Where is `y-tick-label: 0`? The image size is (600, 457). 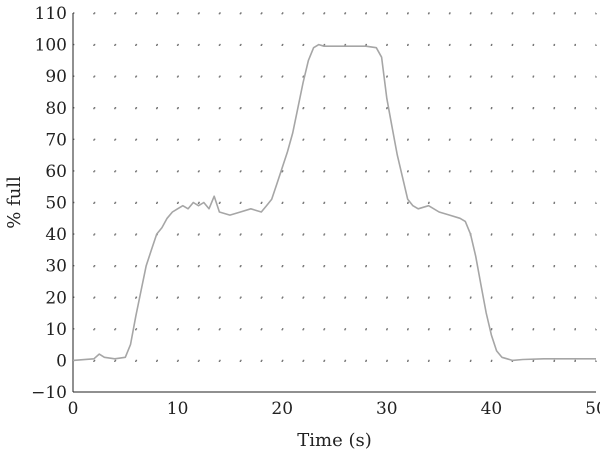
y-tick-label: 0 is located at coordinates (61, 361).